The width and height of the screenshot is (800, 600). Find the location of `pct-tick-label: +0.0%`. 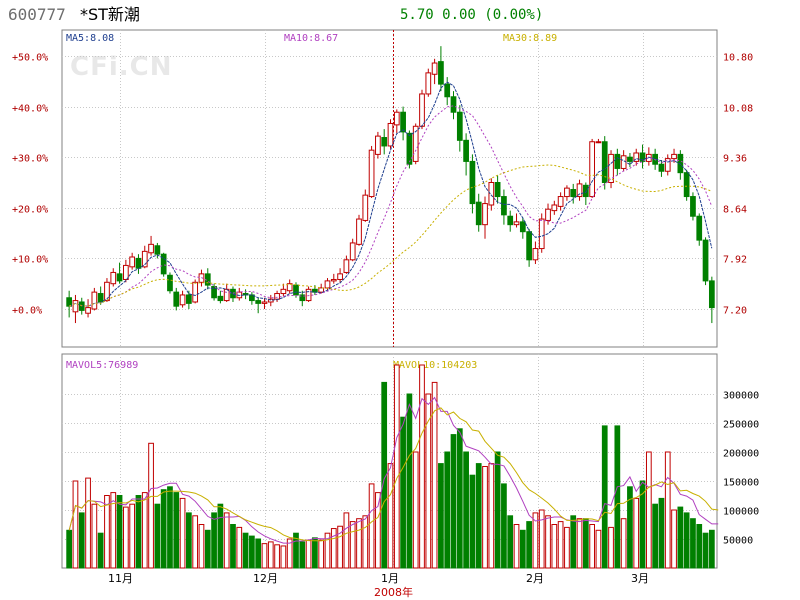

pct-tick-label: +0.0% is located at coordinates (27, 311).